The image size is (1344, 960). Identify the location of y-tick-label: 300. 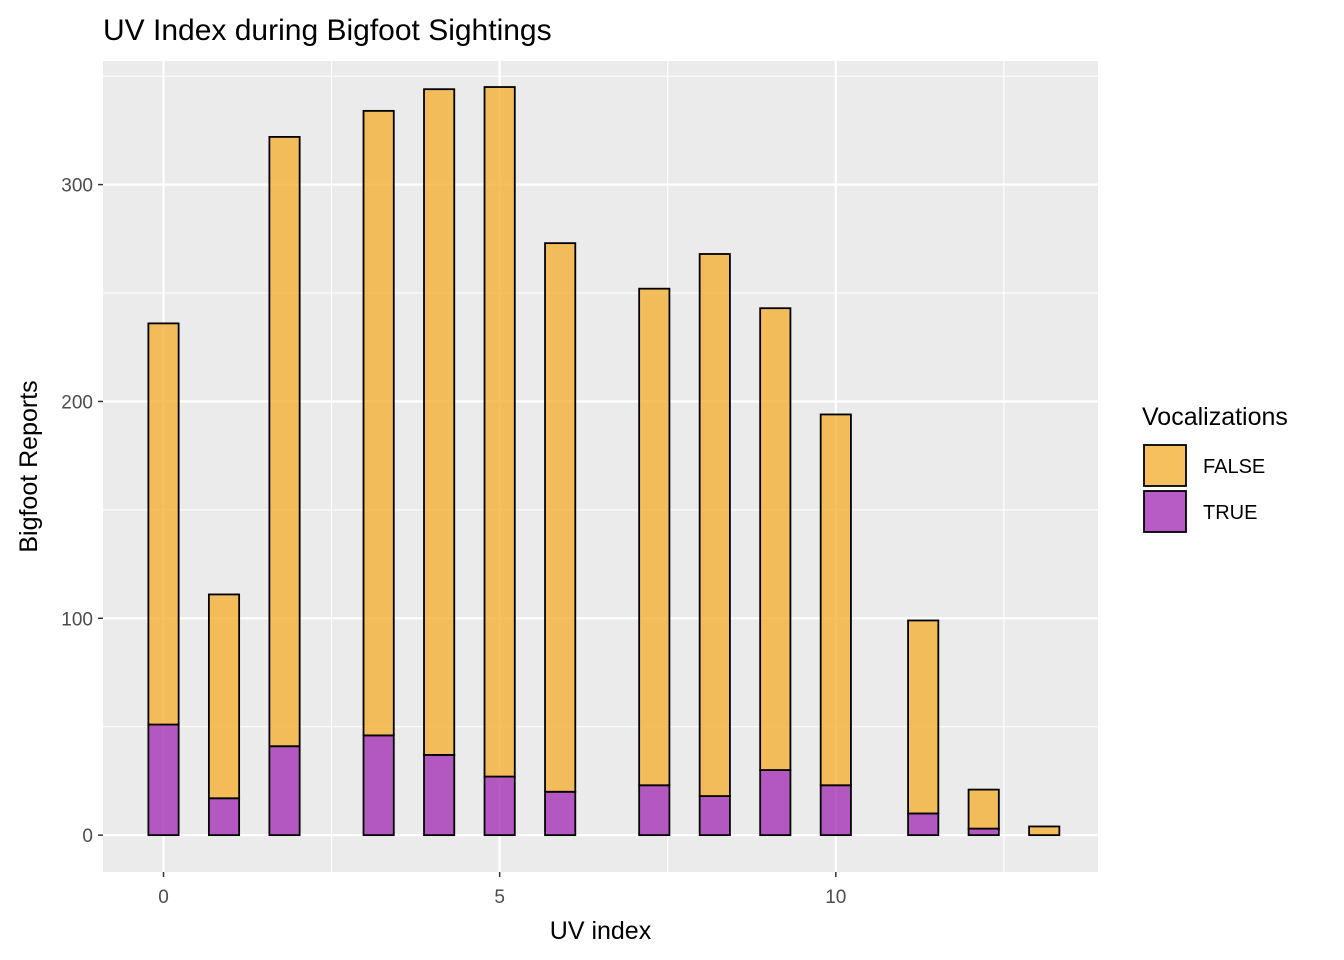
(77, 186).